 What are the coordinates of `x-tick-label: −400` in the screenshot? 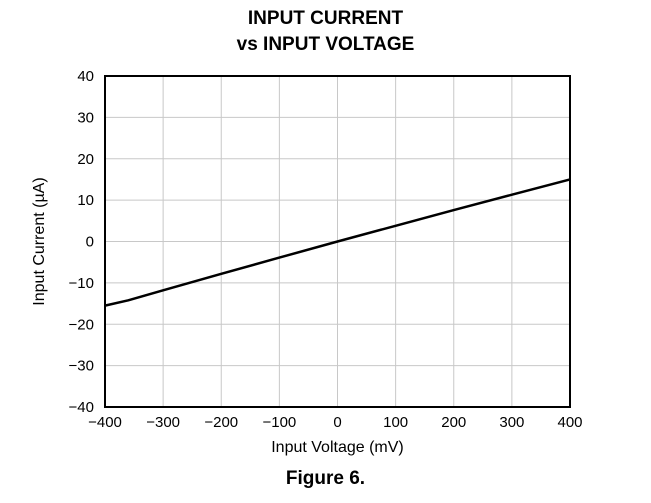 It's located at (105, 422).